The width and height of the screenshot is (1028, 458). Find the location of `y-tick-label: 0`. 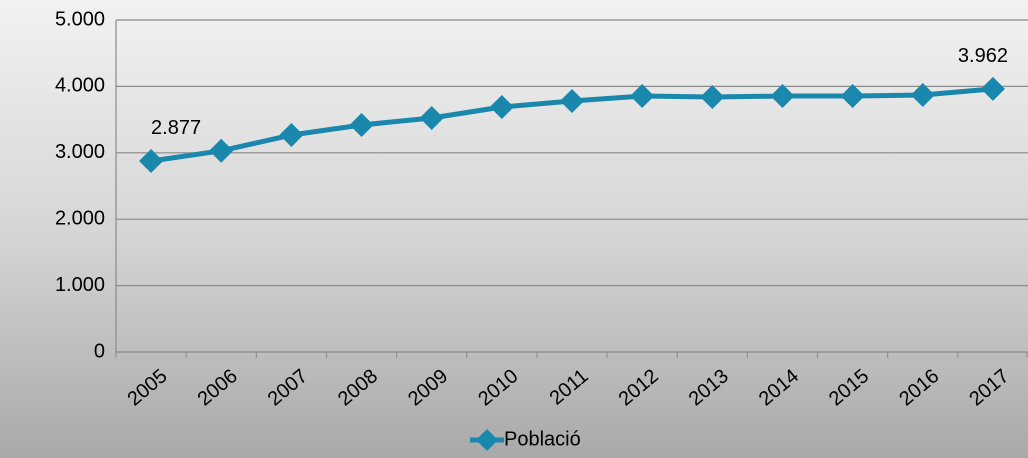

y-tick-label: 0 is located at coordinates (99, 351).